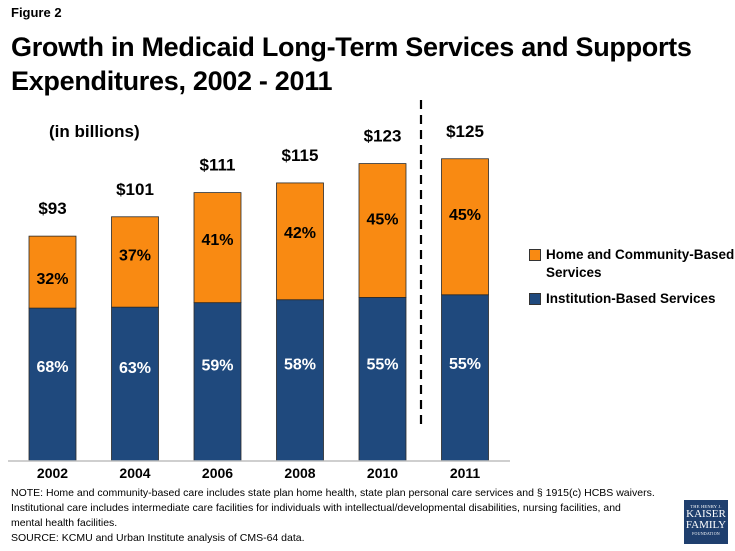 Image resolution: width=735 pixels, height=551 pixels. Describe the element at coordinates (706, 533) in the screenshot. I see `logo-line-4: FOUNDATION` at that location.